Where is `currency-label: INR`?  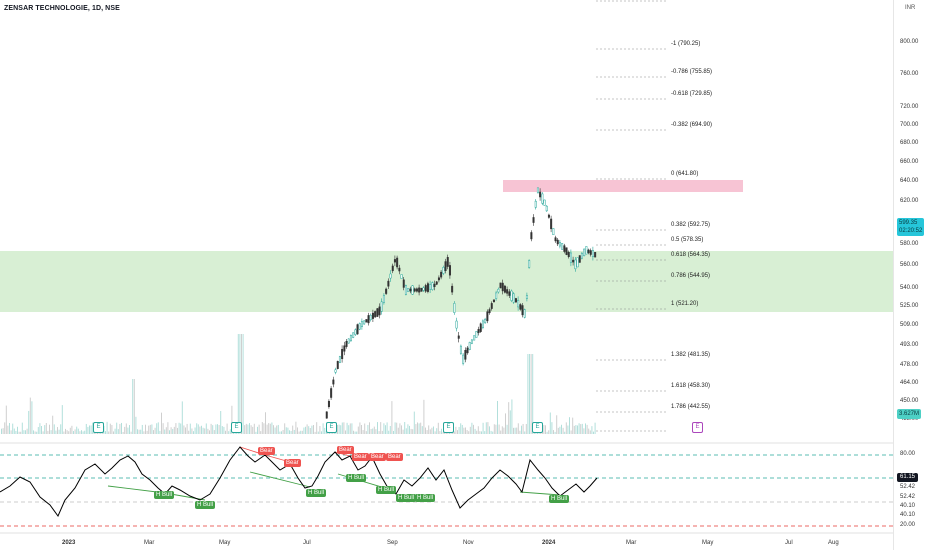 currency-label: INR is located at coordinates (910, 8).